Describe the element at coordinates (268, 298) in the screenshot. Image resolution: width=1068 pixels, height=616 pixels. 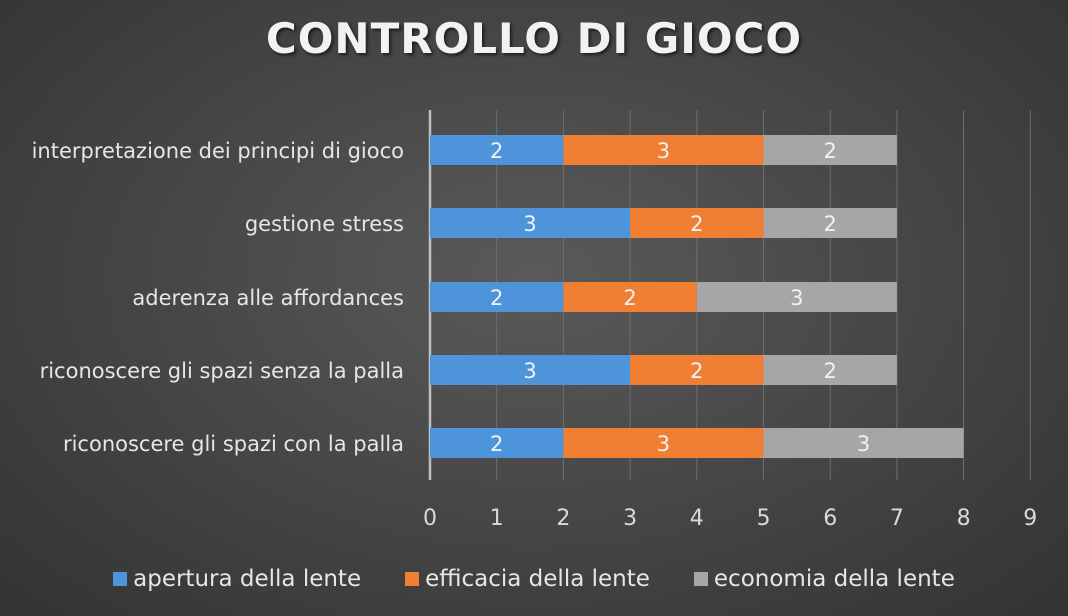
I see `category-label: aderenza alle affordances` at that location.